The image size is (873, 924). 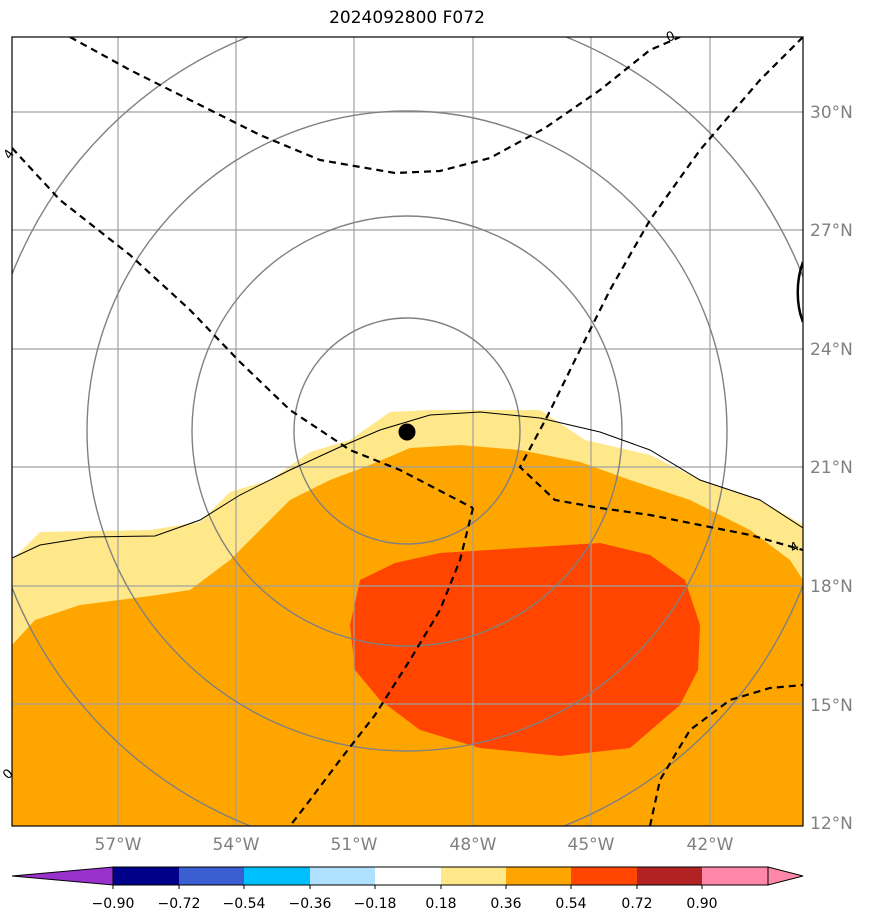 I want to click on colorbar-tick-label: −0.54, so click(x=244, y=904).